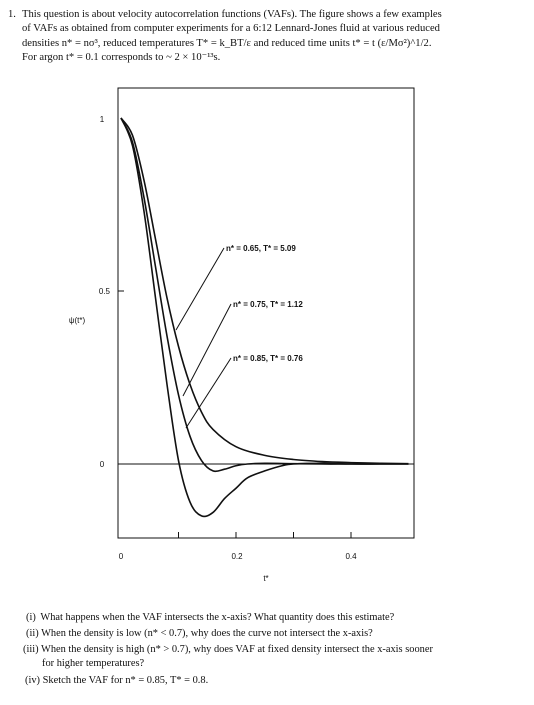  I want to click on y-axis-label: ψ(t*), so click(77, 320).